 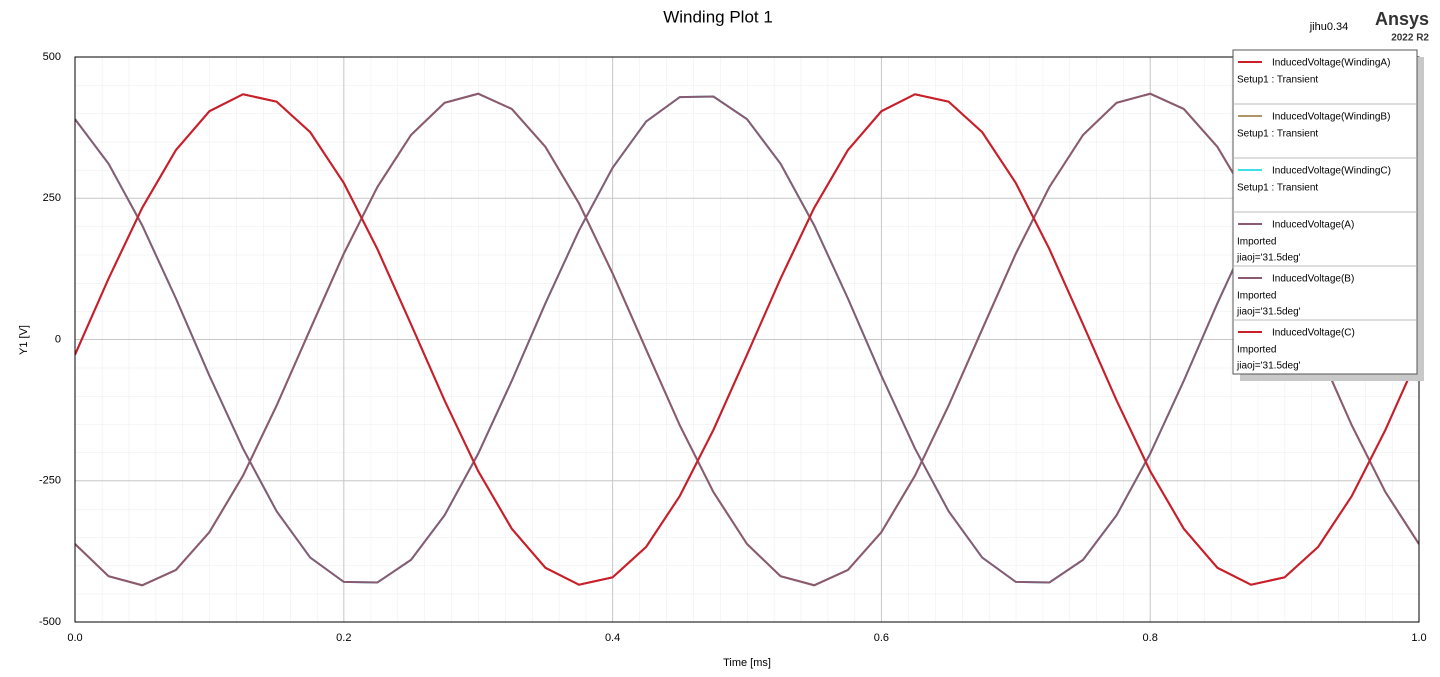 I want to click on y-axis-label: Y1 [V], so click(x=24, y=340).